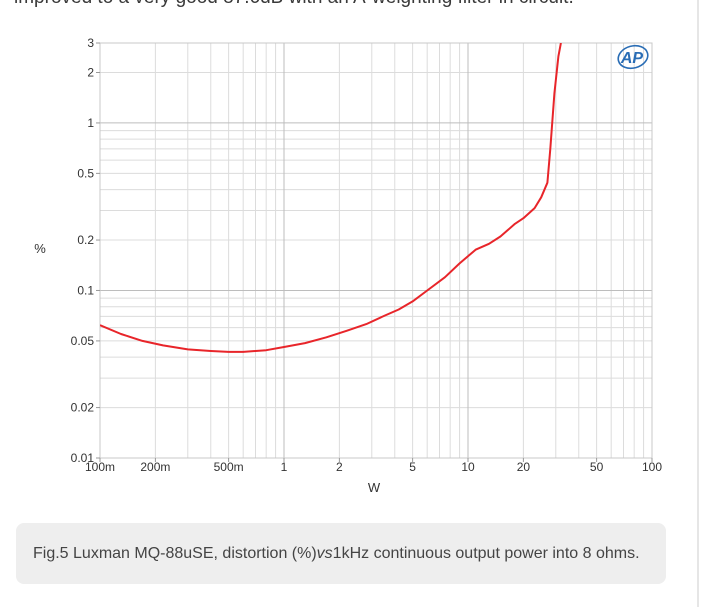 This screenshot has height=607, width=721. Describe the element at coordinates (284, 467) in the screenshot. I see `x-tick-label: 1` at that location.